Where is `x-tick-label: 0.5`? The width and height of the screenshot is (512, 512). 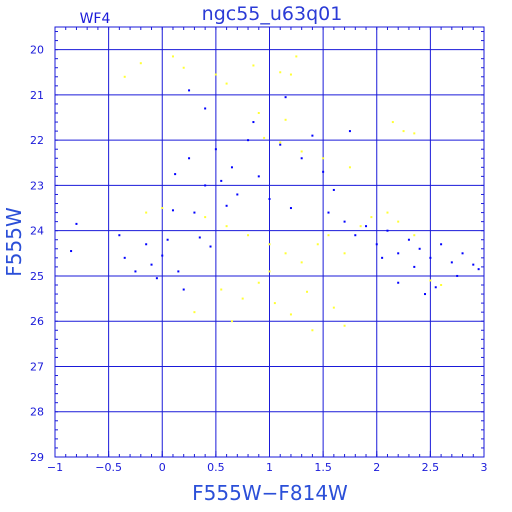
x-tick-label: 0.5 is located at coordinates (216, 467).